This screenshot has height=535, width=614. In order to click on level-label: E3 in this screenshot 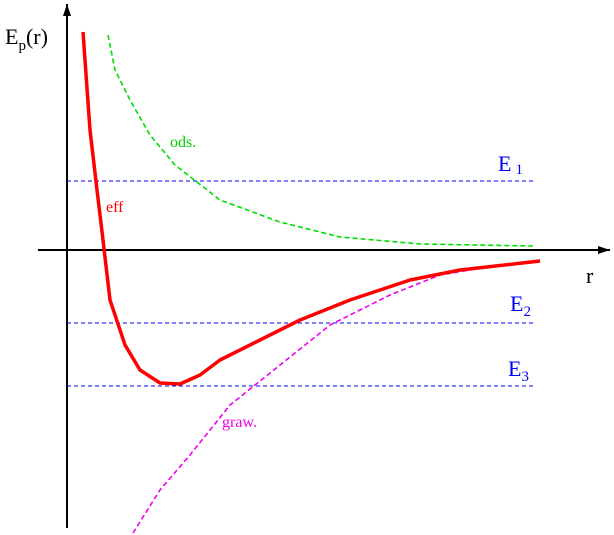, I will do `click(518, 370)`.